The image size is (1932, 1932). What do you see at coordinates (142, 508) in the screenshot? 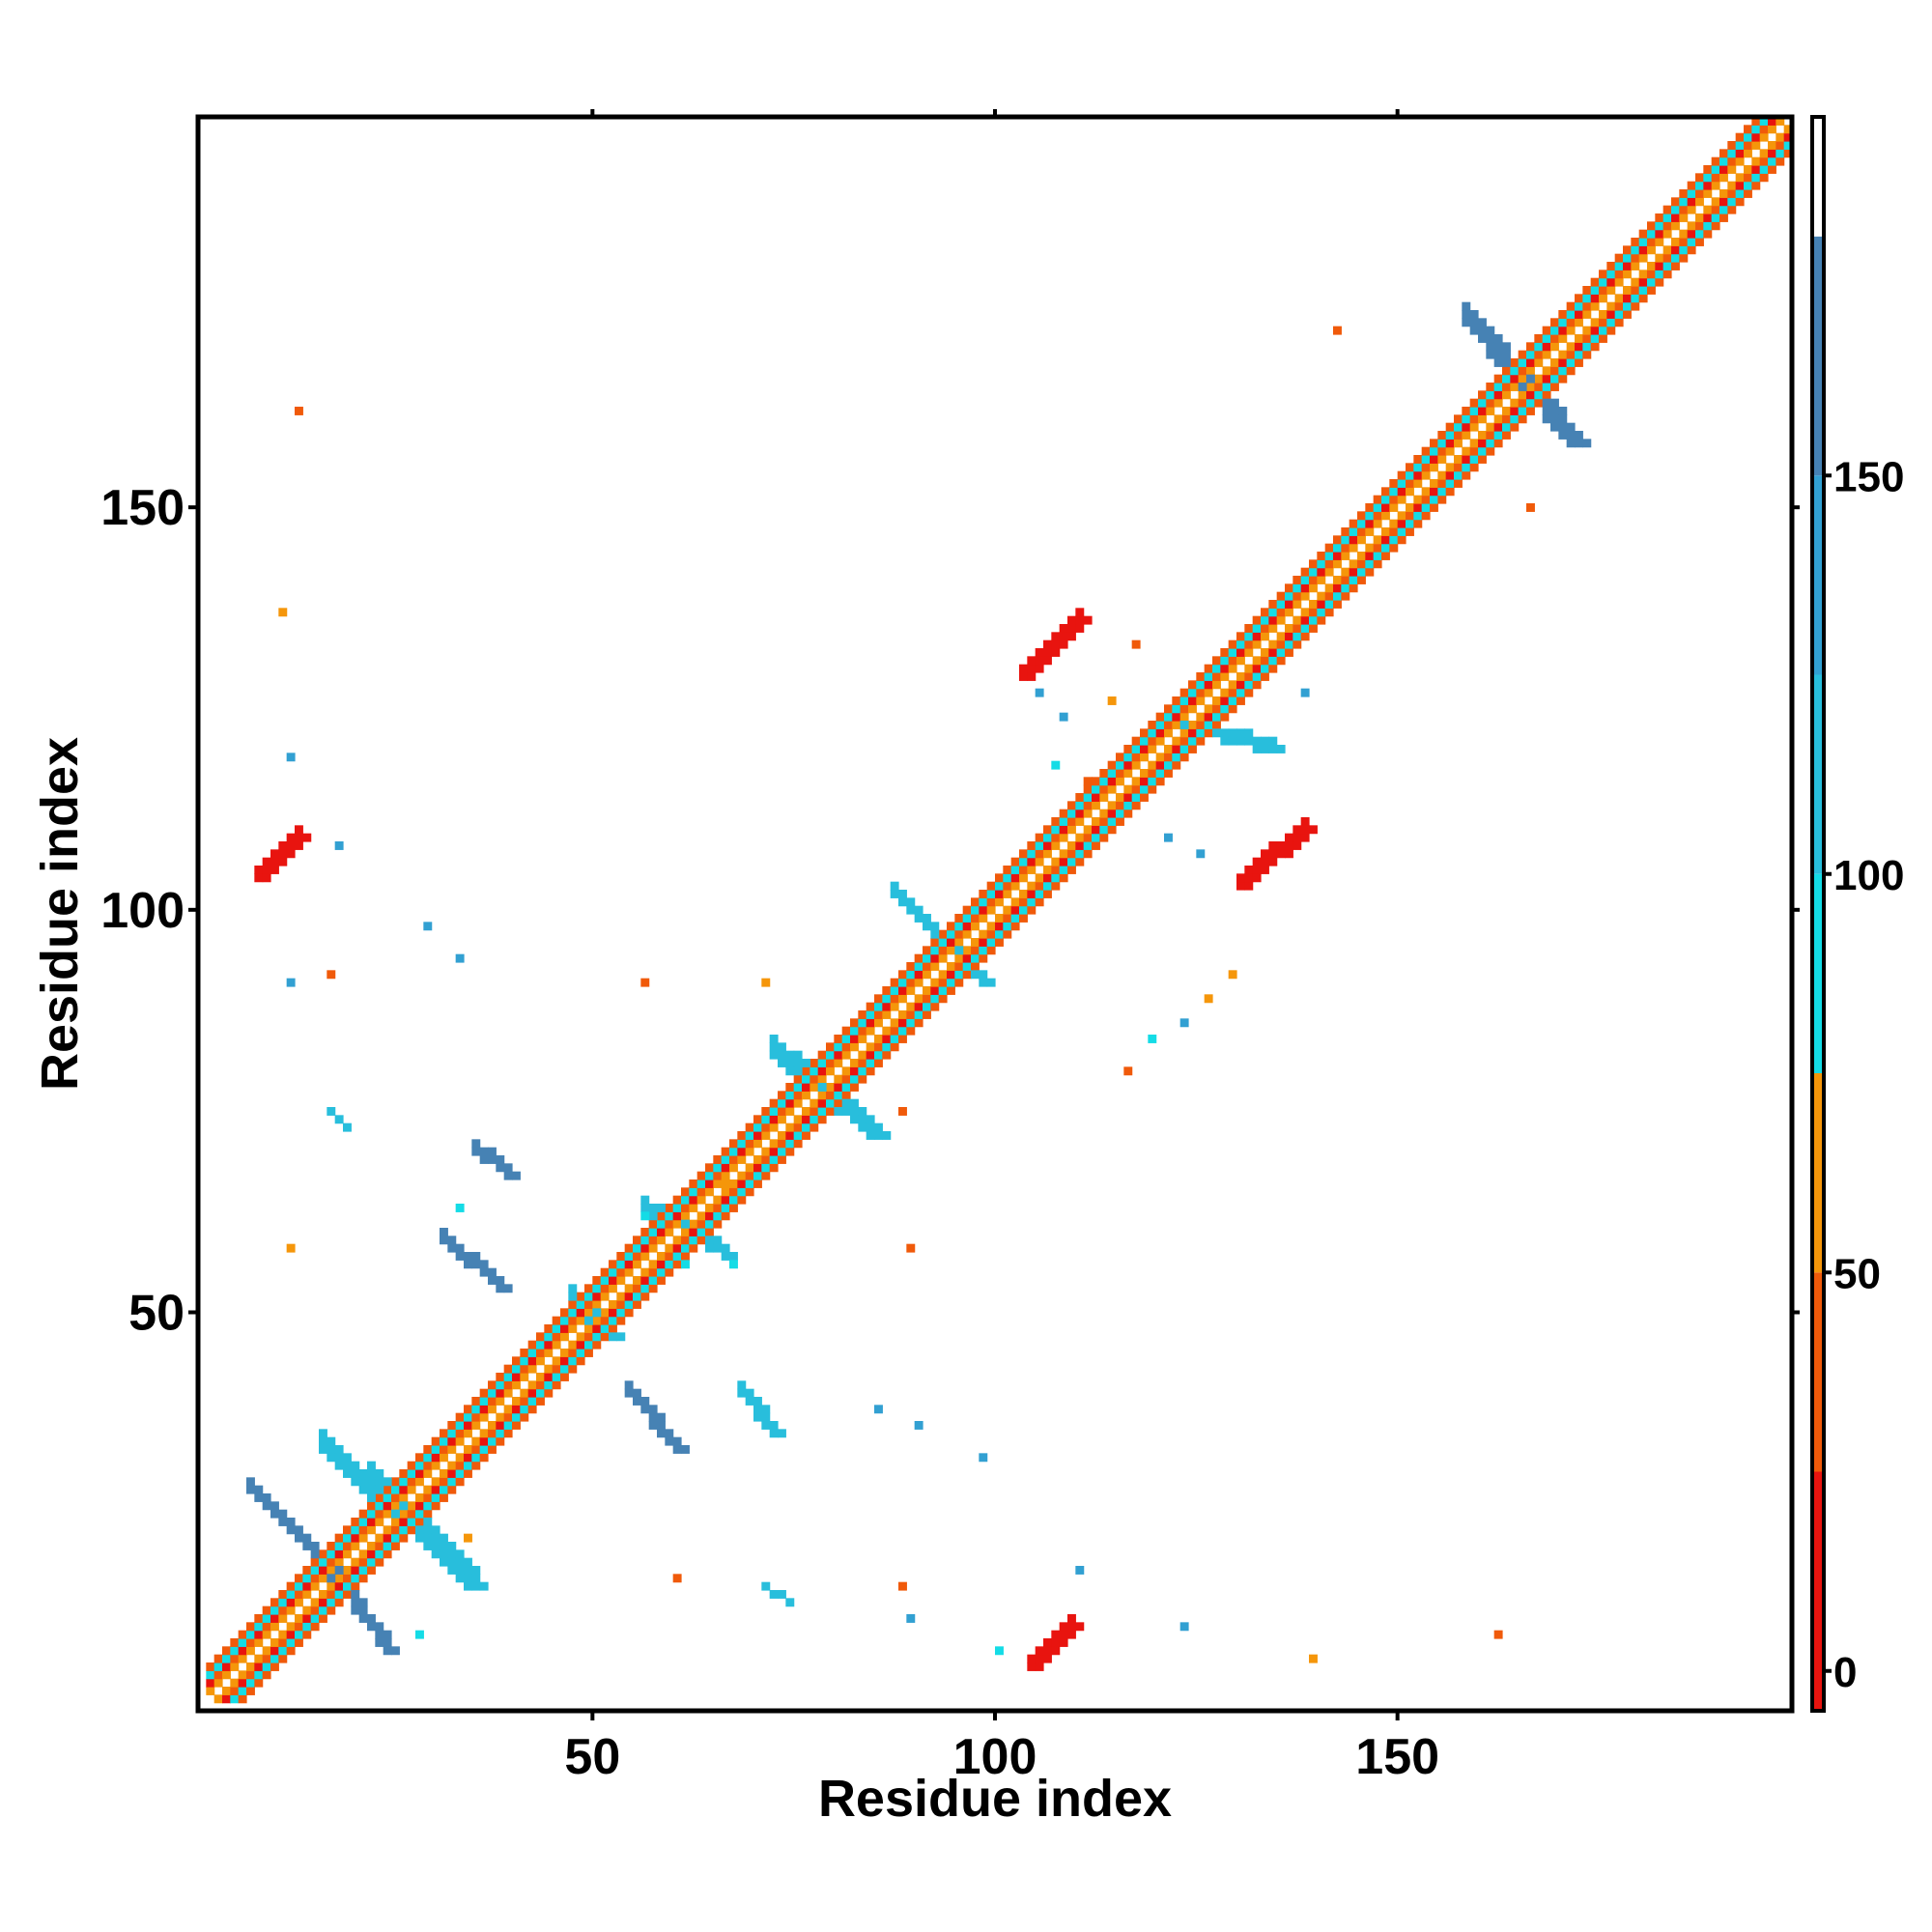
I see `y-tick-label: 150` at bounding box center [142, 508].